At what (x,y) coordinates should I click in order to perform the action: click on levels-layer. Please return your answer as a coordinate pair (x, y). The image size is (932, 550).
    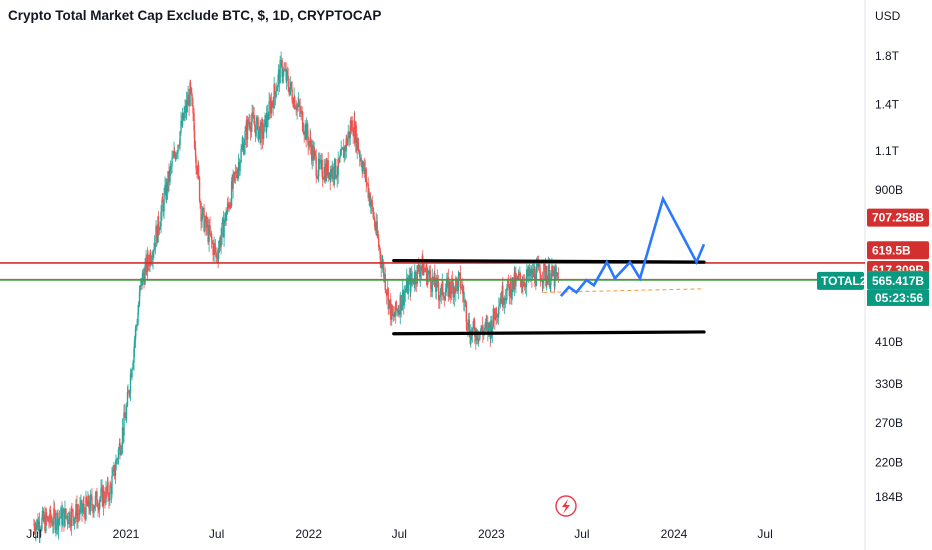
    Looking at the image, I should click on (432, 271).